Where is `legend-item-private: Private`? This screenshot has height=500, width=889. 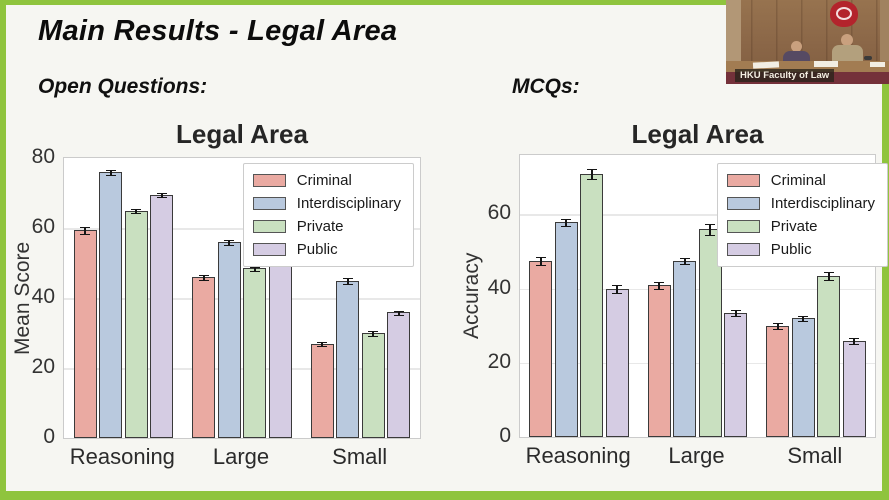 legend-item-private: Private is located at coordinates (326, 226).